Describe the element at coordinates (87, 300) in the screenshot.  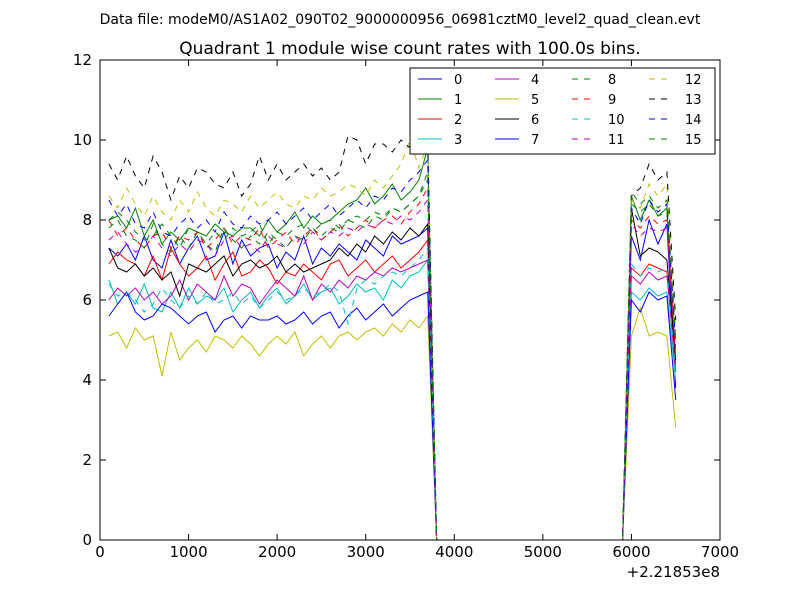
I see `y-tick-label: 6` at that location.